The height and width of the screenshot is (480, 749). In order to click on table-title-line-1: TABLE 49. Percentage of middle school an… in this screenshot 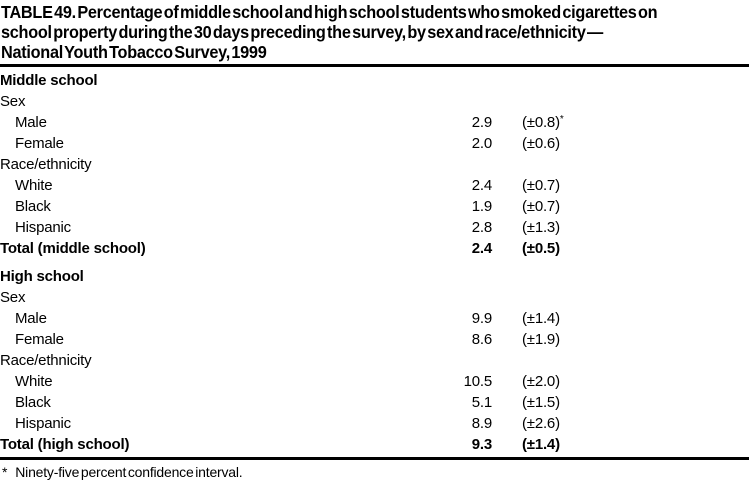, I will do `click(329, 12)`.